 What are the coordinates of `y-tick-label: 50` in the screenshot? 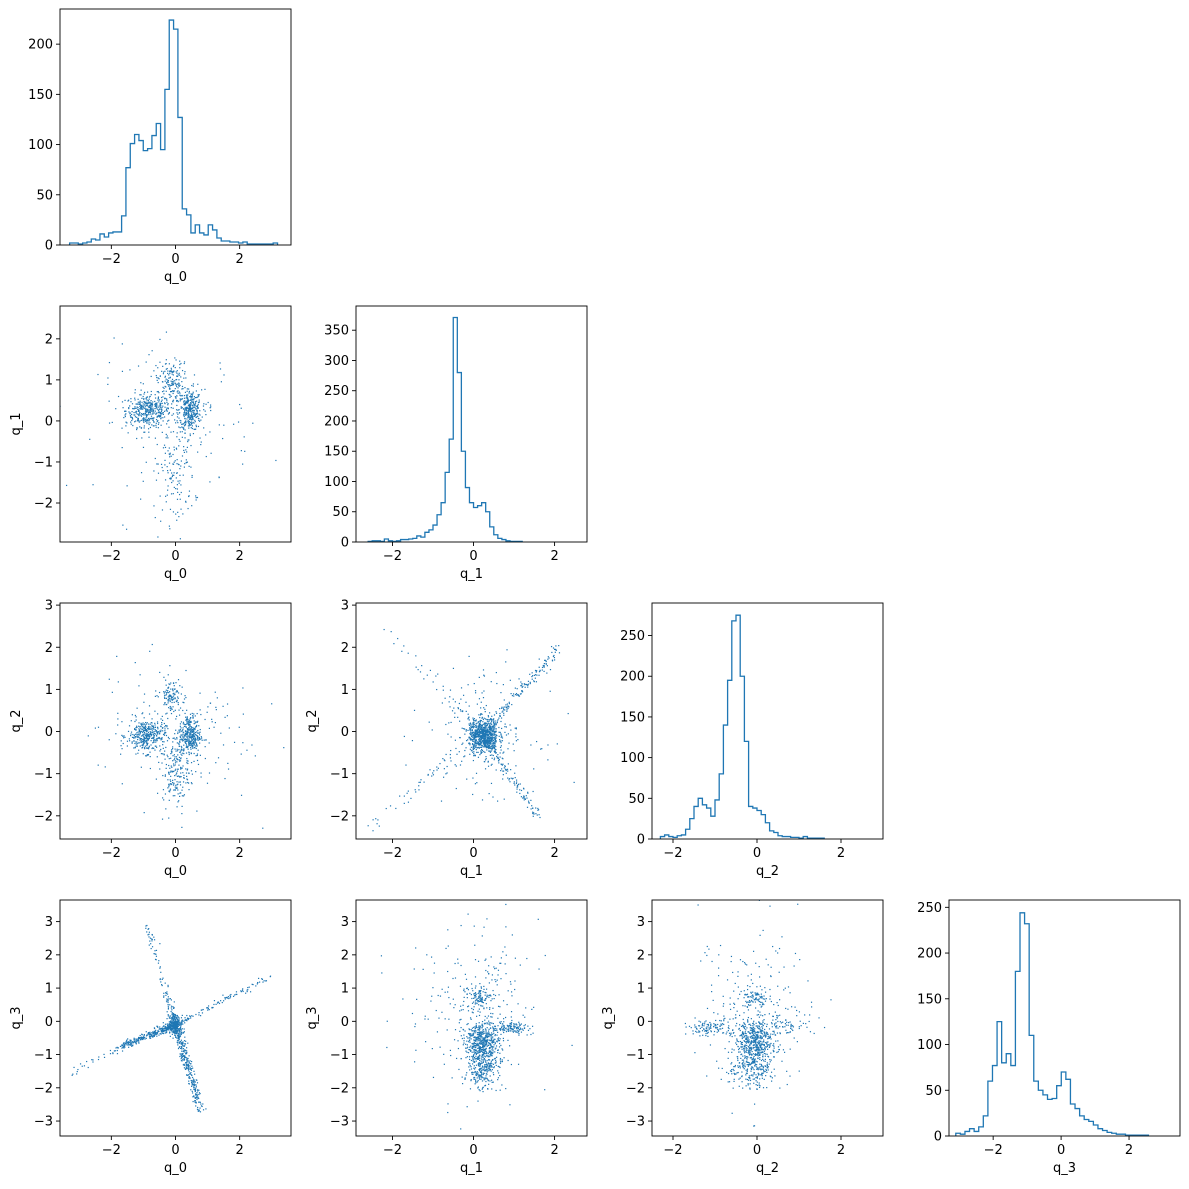 It's located at (44, 195).